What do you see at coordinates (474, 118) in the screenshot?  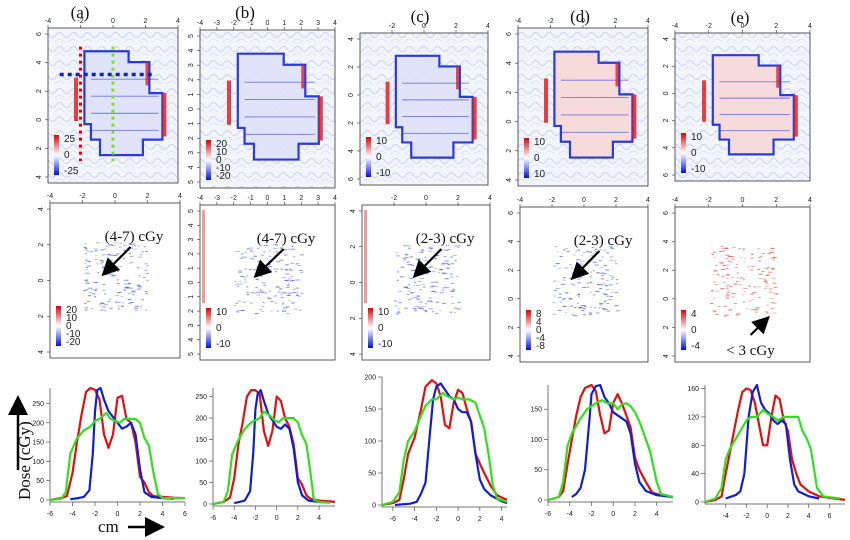 I see `hot-edge` at bounding box center [474, 118].